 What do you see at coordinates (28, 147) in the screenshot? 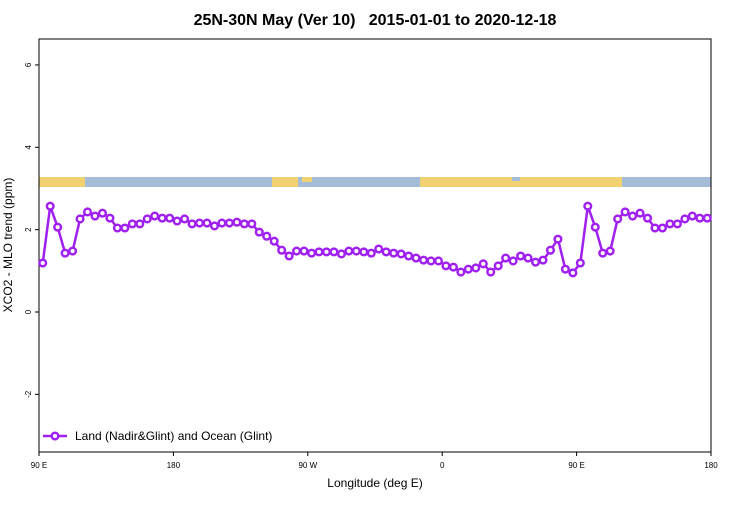
I see `y-tick-label: 4` at bounding box center [28, 147].